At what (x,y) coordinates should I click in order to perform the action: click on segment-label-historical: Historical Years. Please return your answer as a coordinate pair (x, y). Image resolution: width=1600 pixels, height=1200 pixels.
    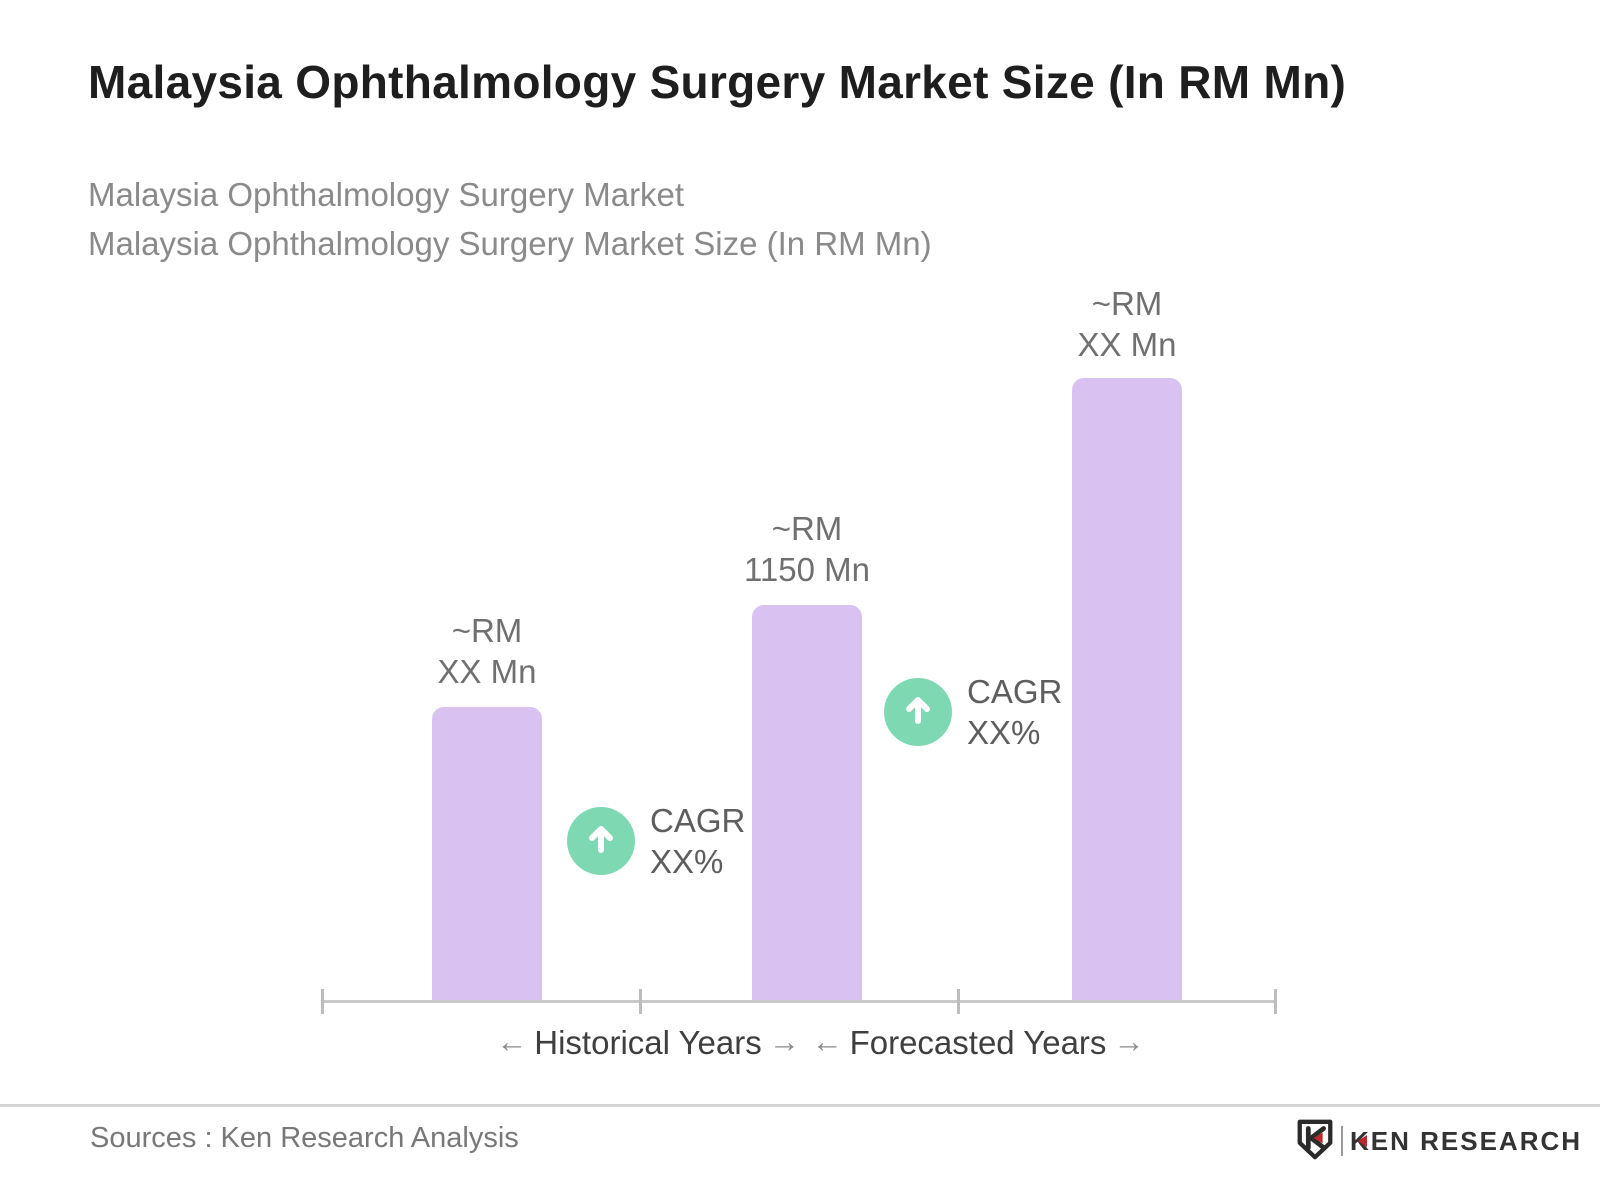
    Looking at the image, I should click on (648, 1042).